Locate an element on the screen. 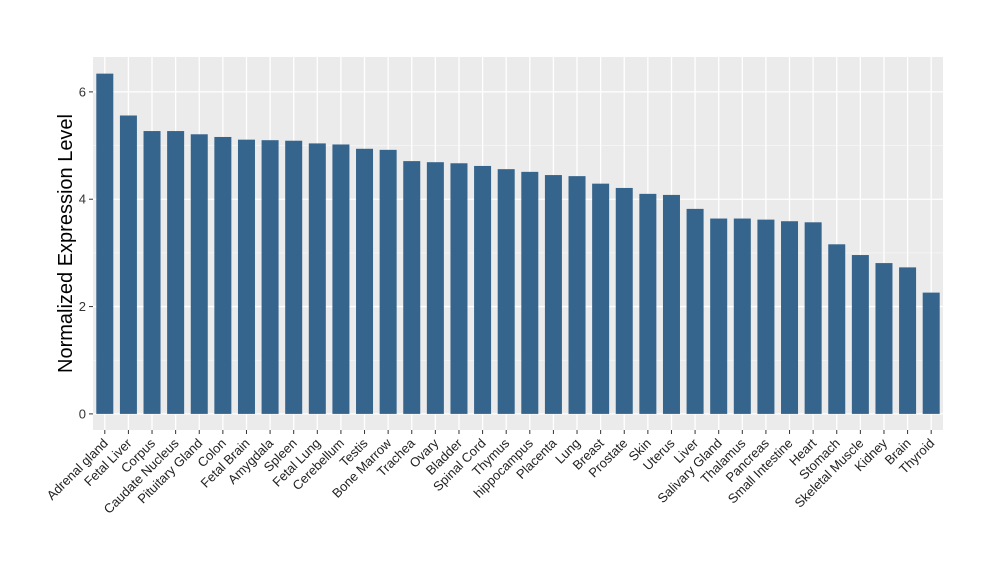  y-tick-label: 0 is located at coordinates (82, 413).